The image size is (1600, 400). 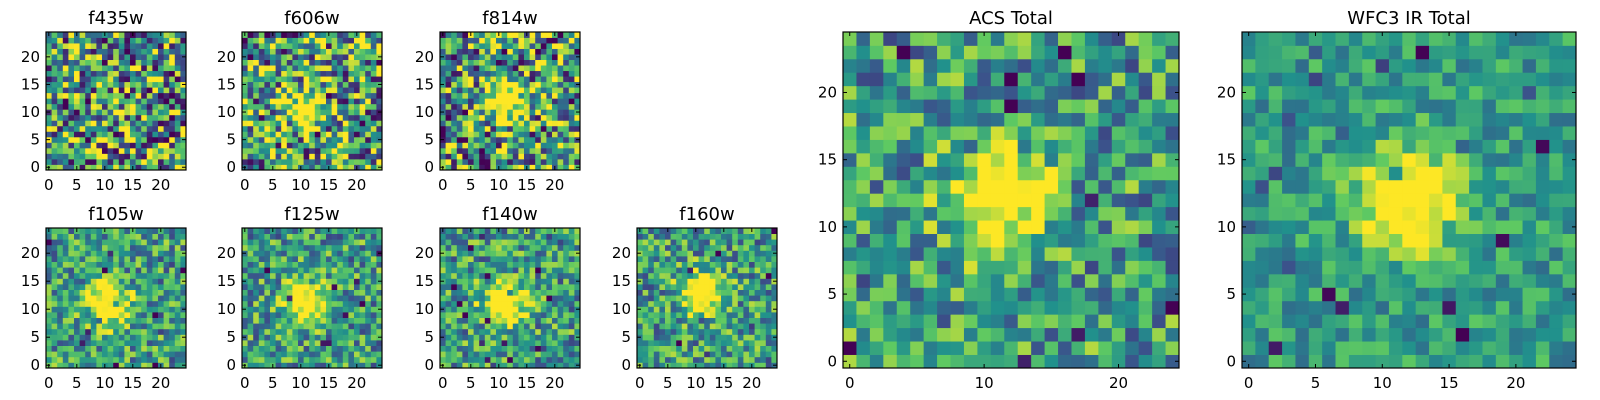 I want to click on x-tick-label: 0, so click(x=49, y=185).